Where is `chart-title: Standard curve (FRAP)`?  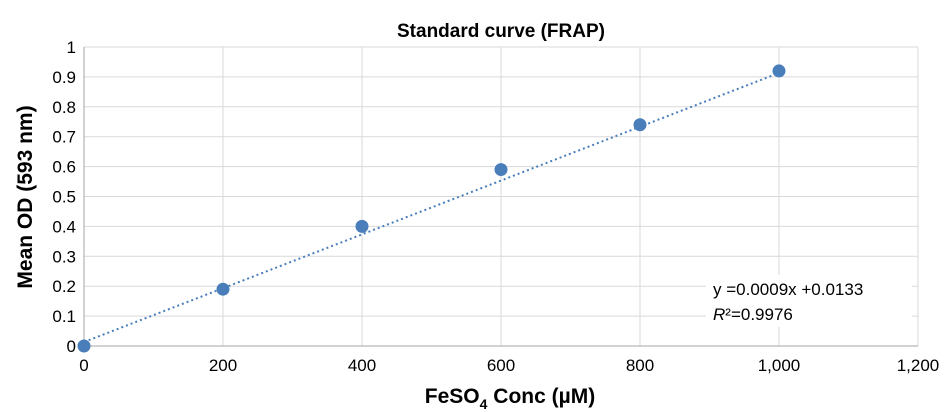 chart-title: Standard curve (FRAP) is located at coordinates (501, 31).